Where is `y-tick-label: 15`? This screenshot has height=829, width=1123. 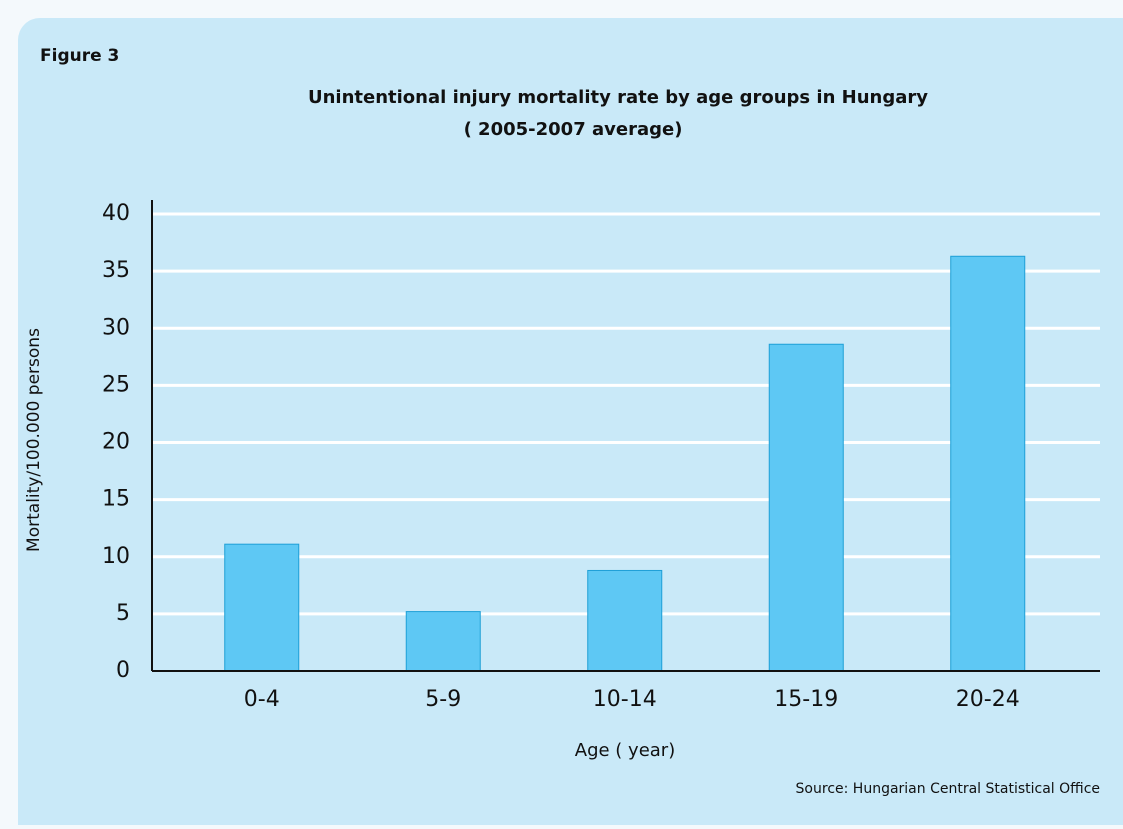 y-tick-label: 15 is located at coordinates (116, 499).